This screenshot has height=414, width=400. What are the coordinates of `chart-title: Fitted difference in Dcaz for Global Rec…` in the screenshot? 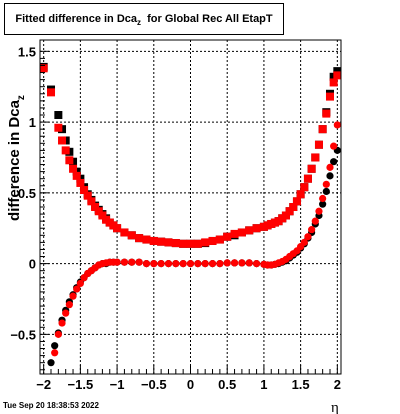 It's located at (144, 20).